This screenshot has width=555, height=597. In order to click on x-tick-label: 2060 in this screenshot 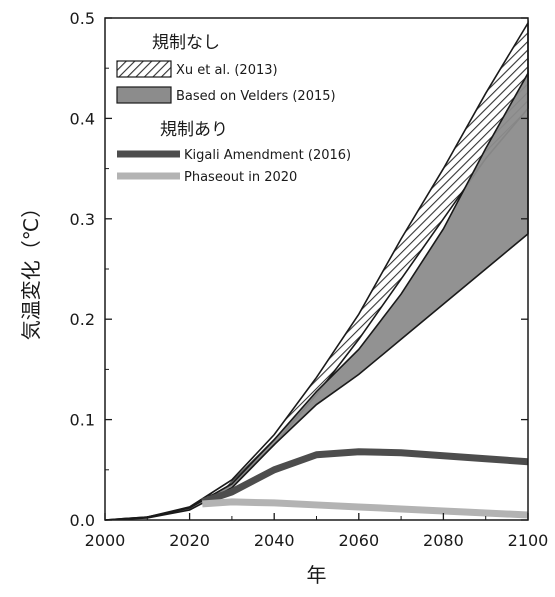, I will do `click(358, 540)`.